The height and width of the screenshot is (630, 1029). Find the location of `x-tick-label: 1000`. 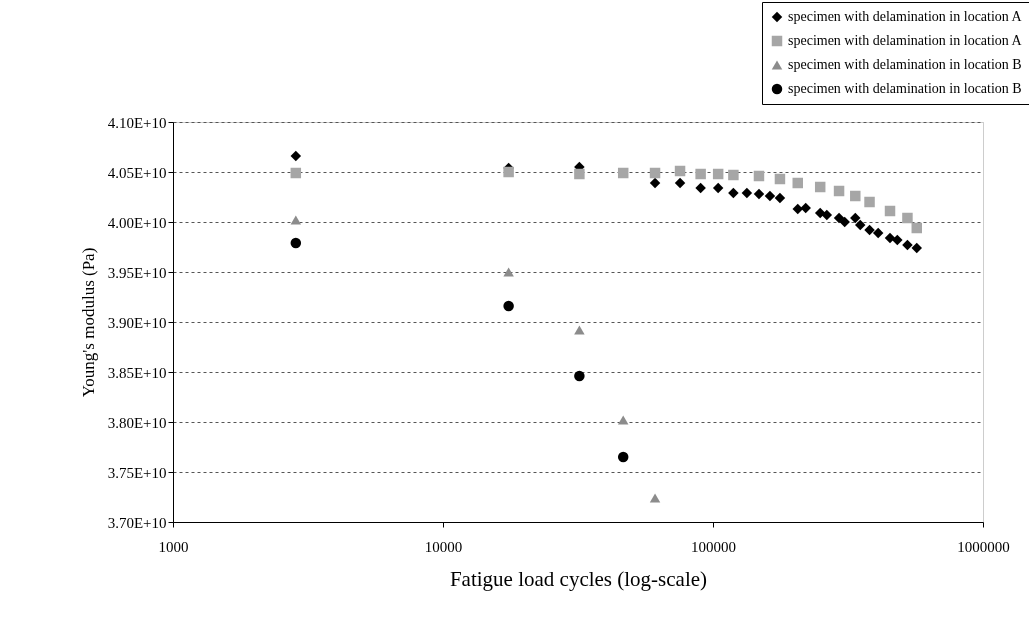

x-tick-label: 1000 is located at coordinates (173, 546).